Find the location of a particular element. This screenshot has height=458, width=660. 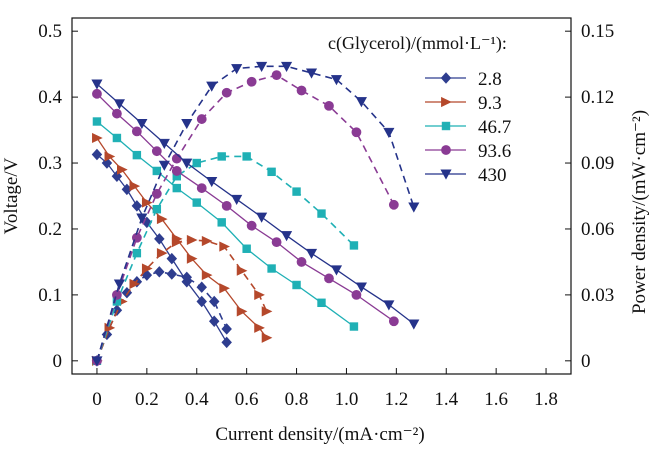

y-axis-title: Voltage/V is located at coordinates (11, 195).